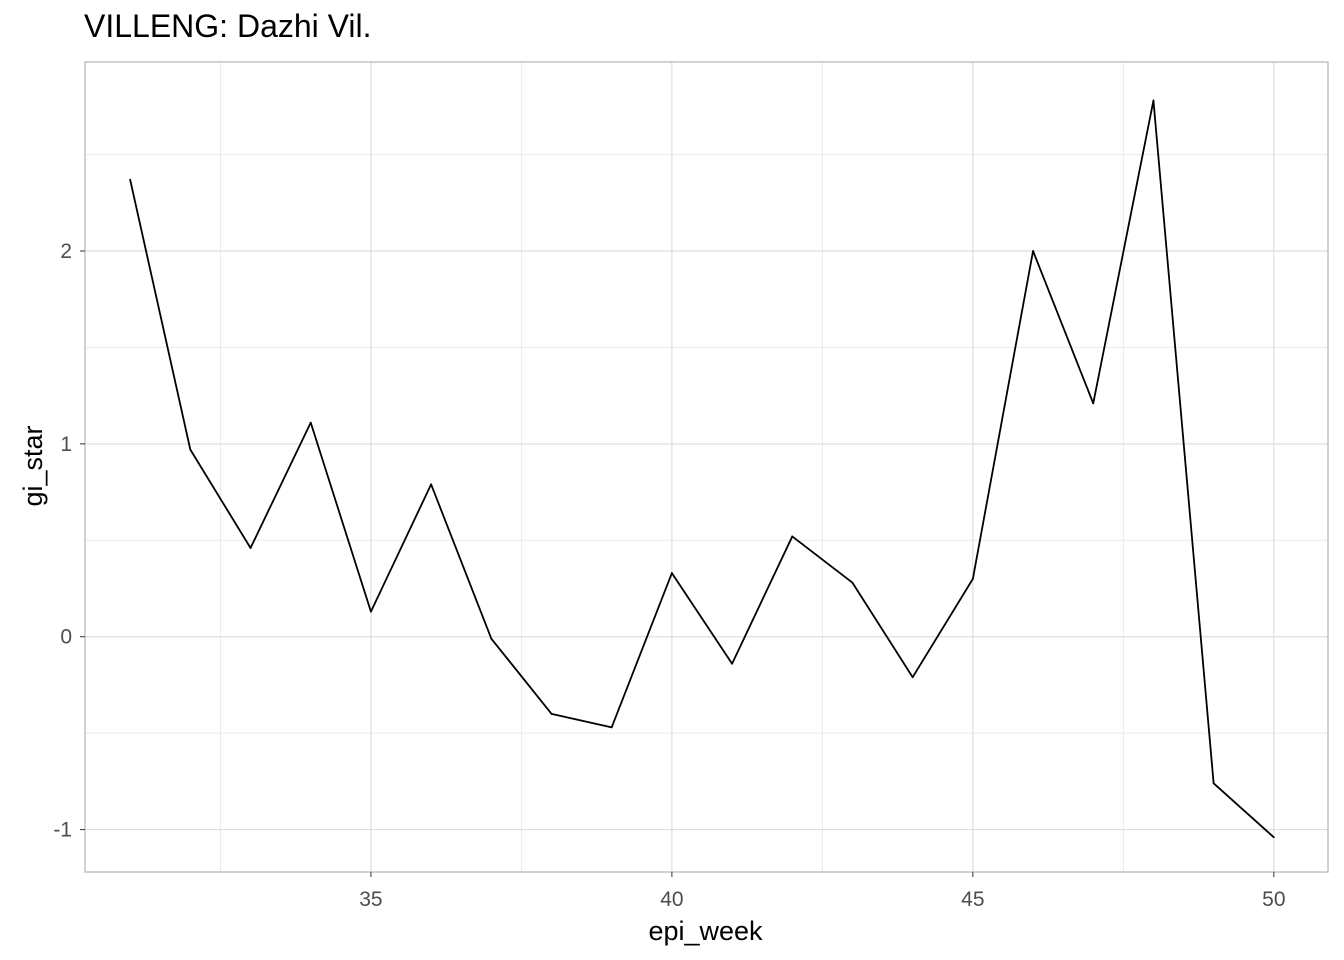 This screenshot has height=960, width=1344. I want to click on y-tick-label: 2, so click(66, 251).